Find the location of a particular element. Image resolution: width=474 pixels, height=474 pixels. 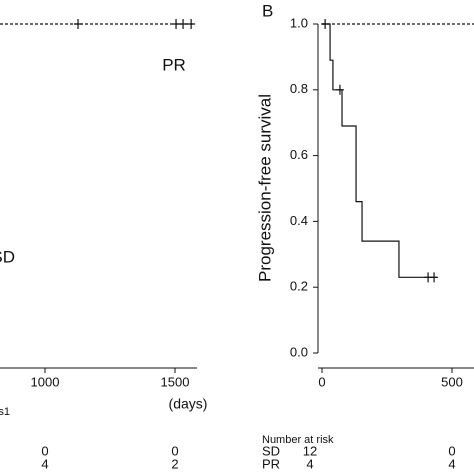

y-tick-label: 0.8 is located at coordinates (299, 88).